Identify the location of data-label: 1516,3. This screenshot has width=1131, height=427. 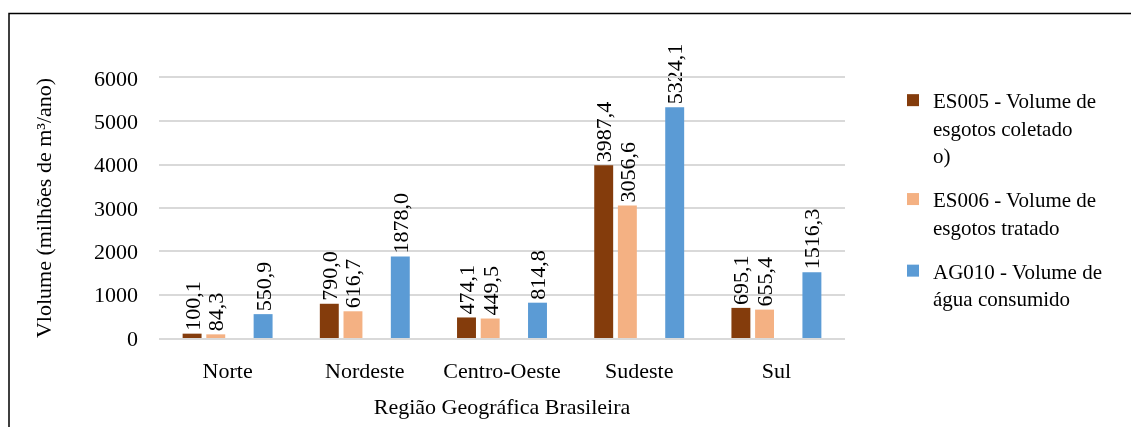
(812, 239).